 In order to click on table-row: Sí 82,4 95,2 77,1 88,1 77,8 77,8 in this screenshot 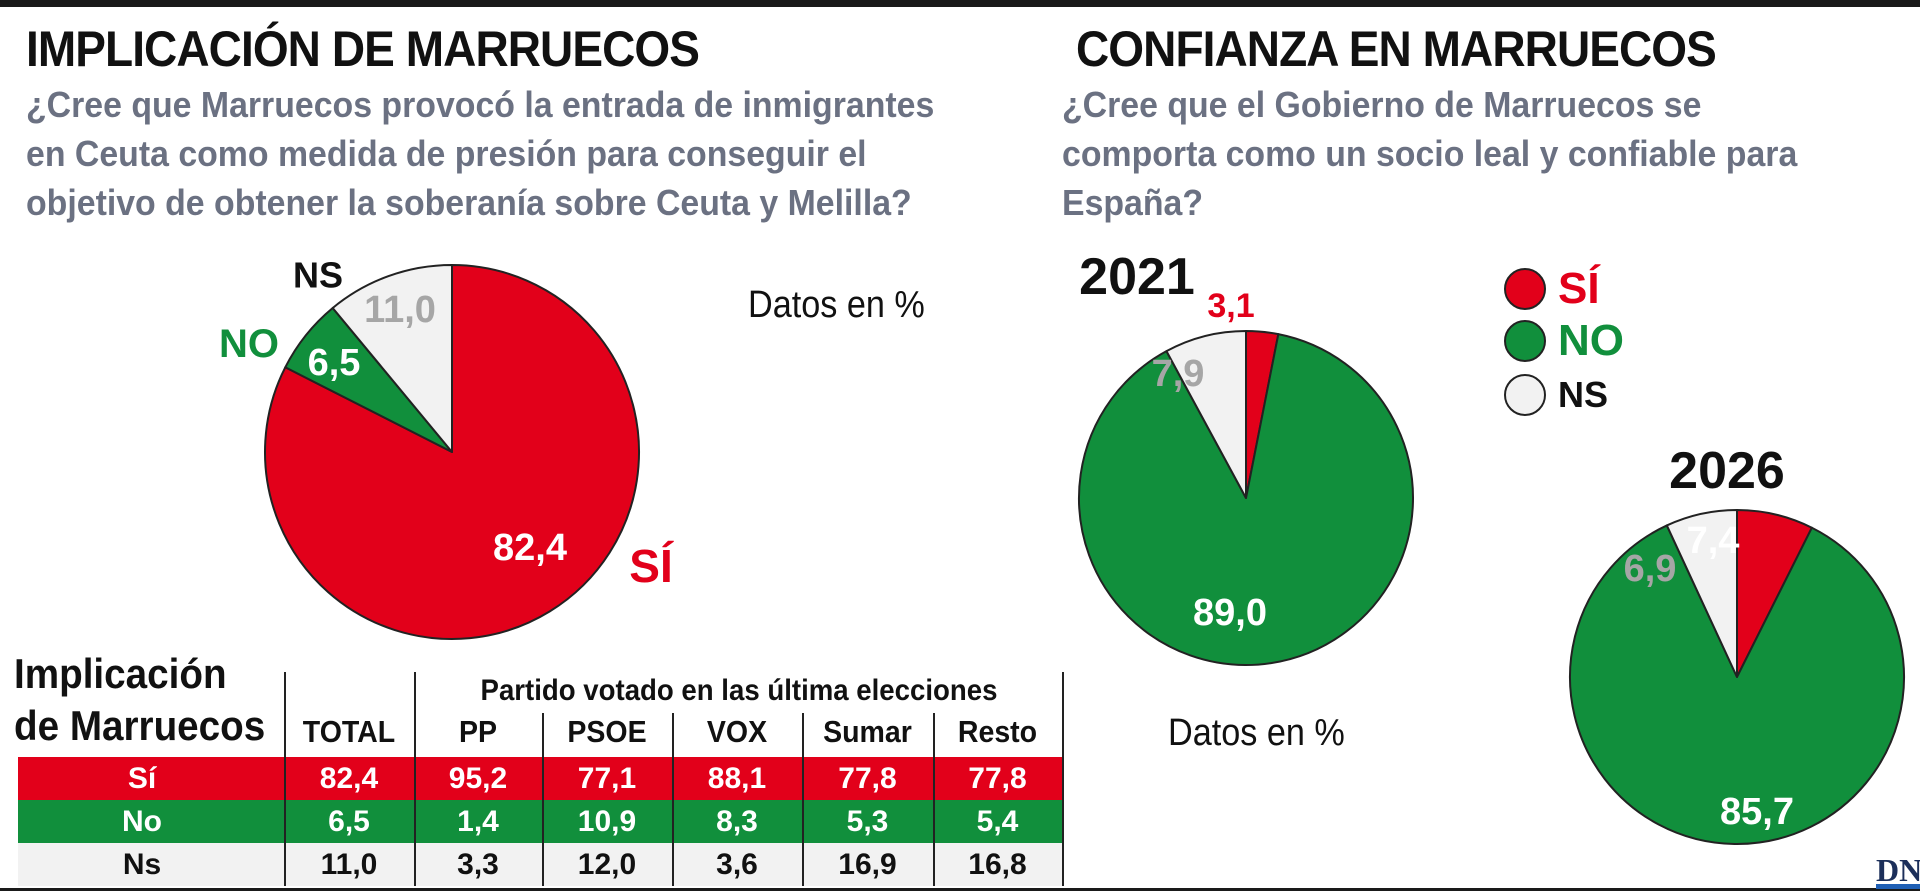, I will do `click(540, 778)`.